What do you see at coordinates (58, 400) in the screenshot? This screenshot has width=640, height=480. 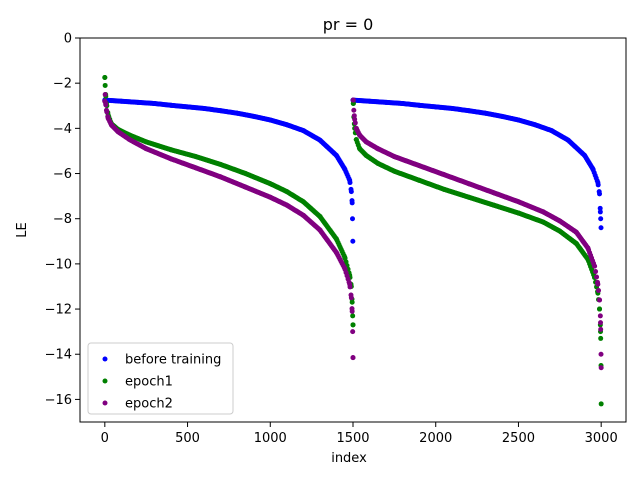 I see `y-tick-label: −16` at bounding box center [58, 400].